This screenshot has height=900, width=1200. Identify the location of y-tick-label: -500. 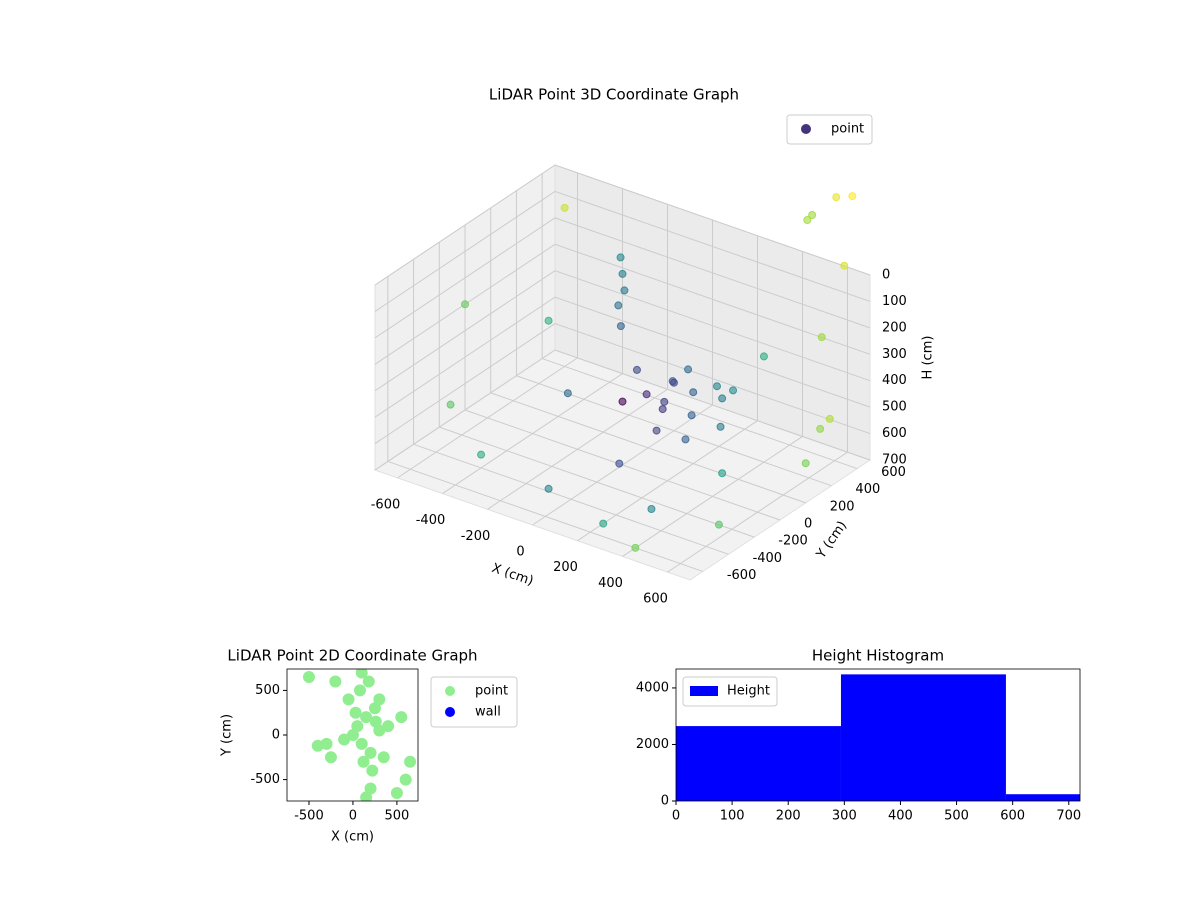
(265, 779).